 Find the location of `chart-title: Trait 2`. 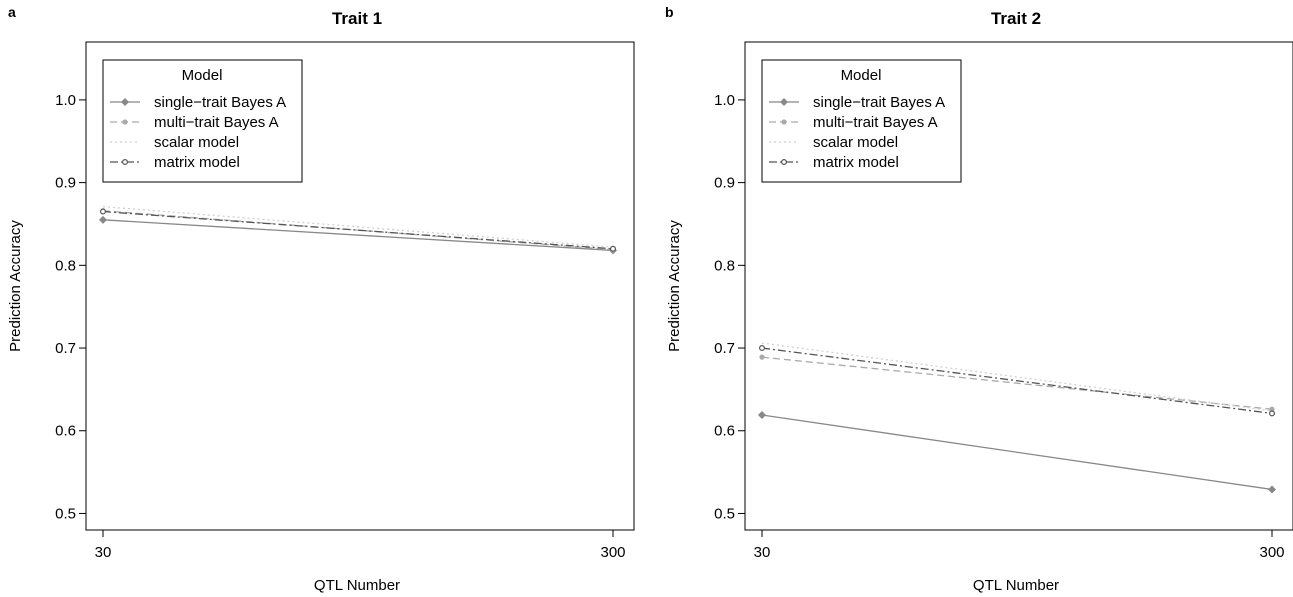

chart-title: Trait 2 is located at coordinates (1016, 18).